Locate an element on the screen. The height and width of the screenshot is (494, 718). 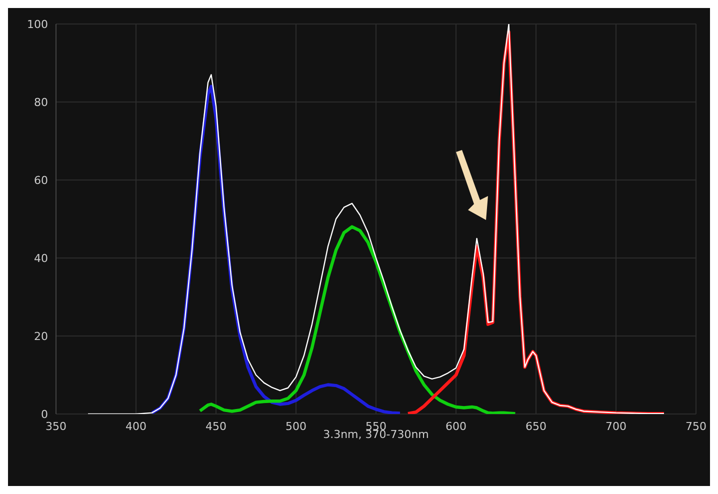
x-tick-label: 750 is located at coordinates (696, 426).